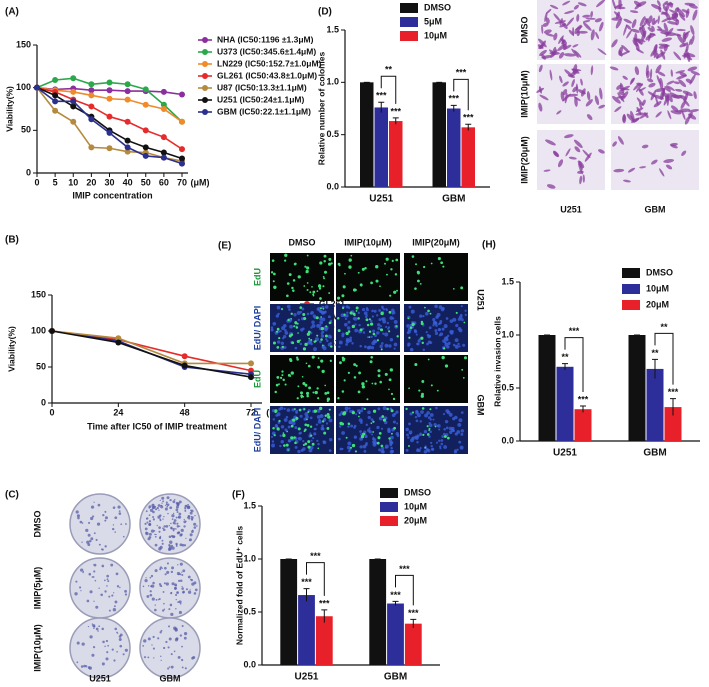 The width and height of the screenshot is (709, 687). Describe the element at coordinates (395, 111) in the screenshot. I see `significance-label: ***` at that location.